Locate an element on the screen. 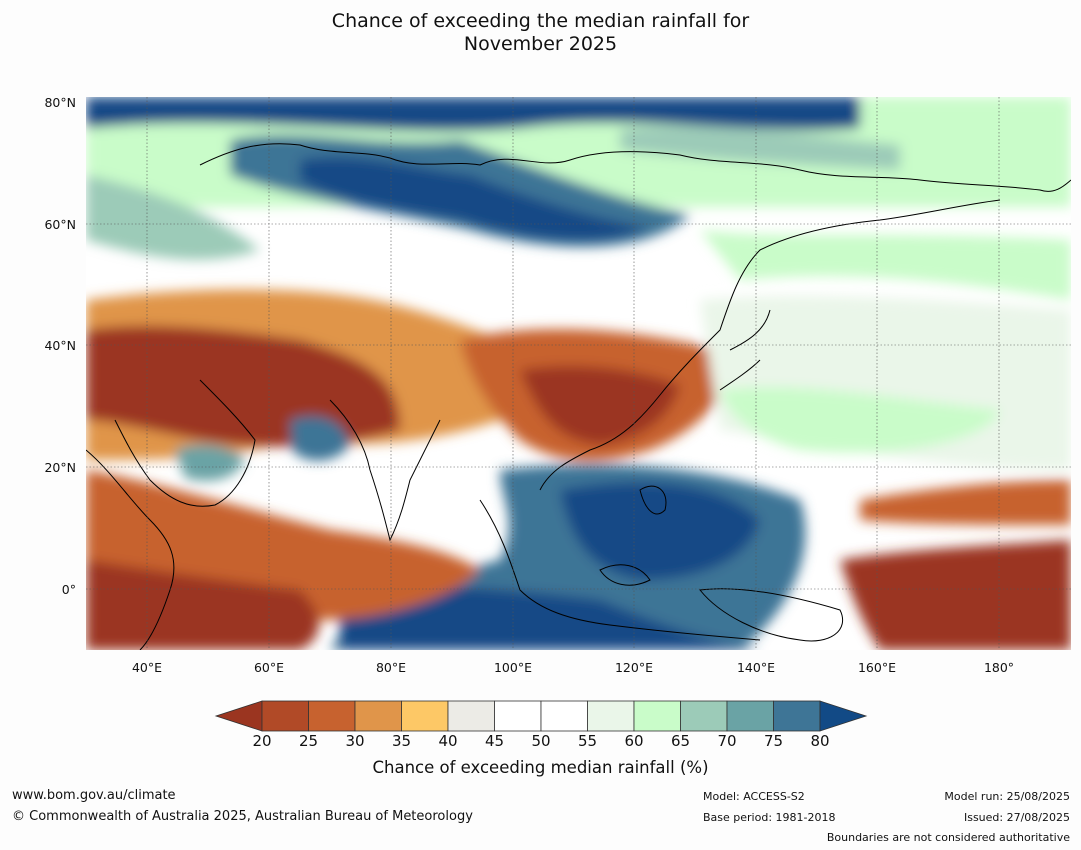 The image size is (1081, 850). colorbar-tick-label: 40 is located at coordinates (448, 741).